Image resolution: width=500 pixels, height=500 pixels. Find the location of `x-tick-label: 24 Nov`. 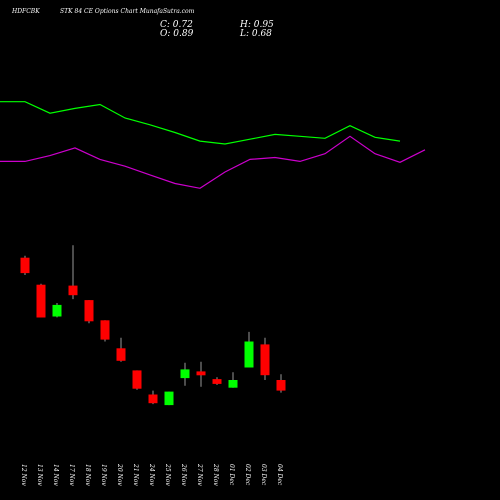

x-tick-label: 24 Nov is located at coordinates (151, 474).